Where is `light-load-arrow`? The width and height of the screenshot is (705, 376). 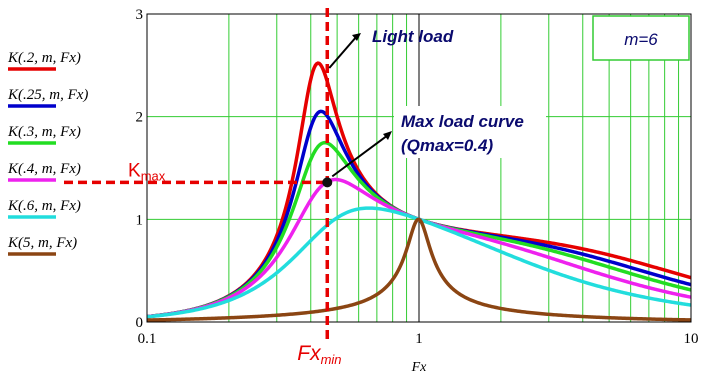
light-load-arrow is located at coordinates (343, 52).